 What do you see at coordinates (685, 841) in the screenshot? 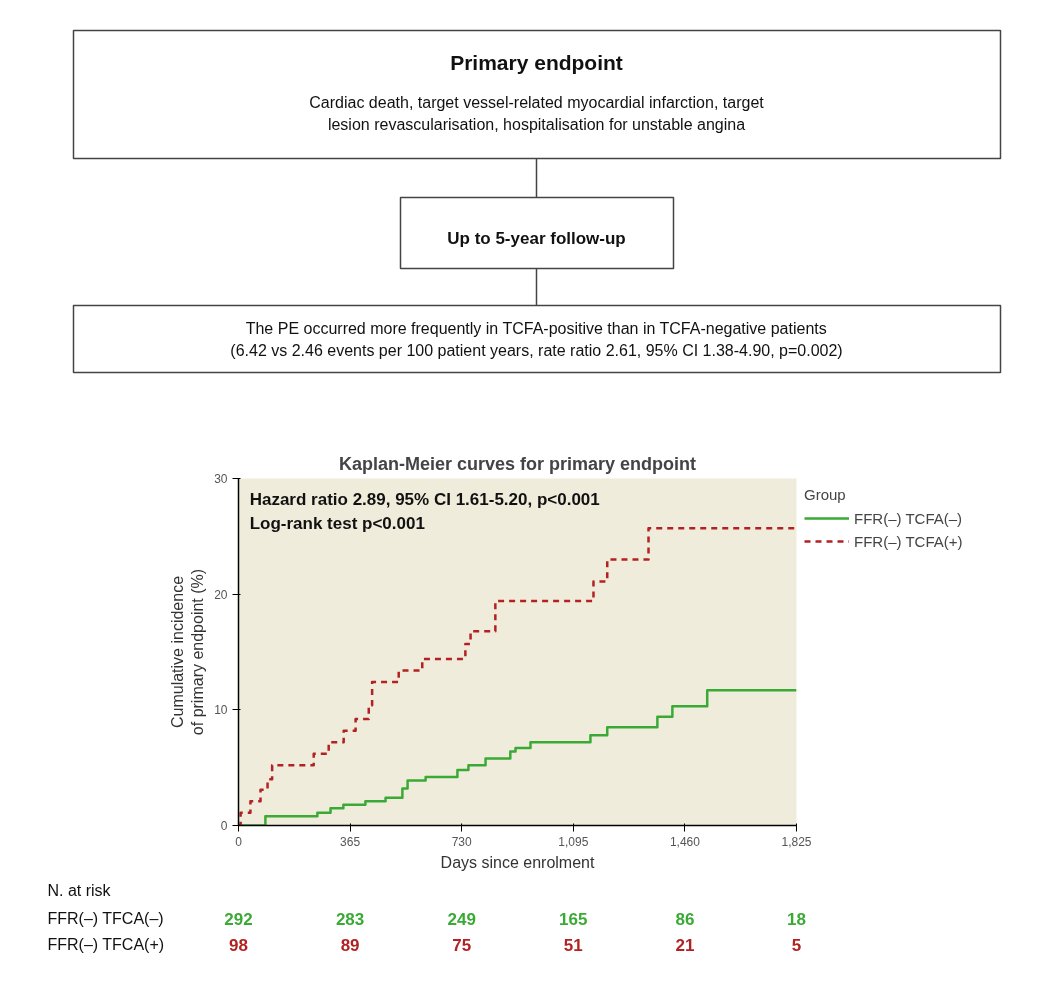
I see `x-tick-label: 1,460` at bounding box center [685, 841].